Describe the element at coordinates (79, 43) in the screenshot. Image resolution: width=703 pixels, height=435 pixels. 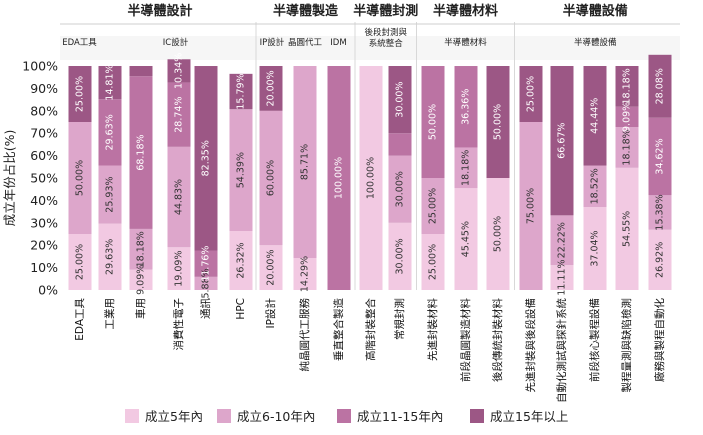
I see `subgroup-title: EDA工具` at that location.